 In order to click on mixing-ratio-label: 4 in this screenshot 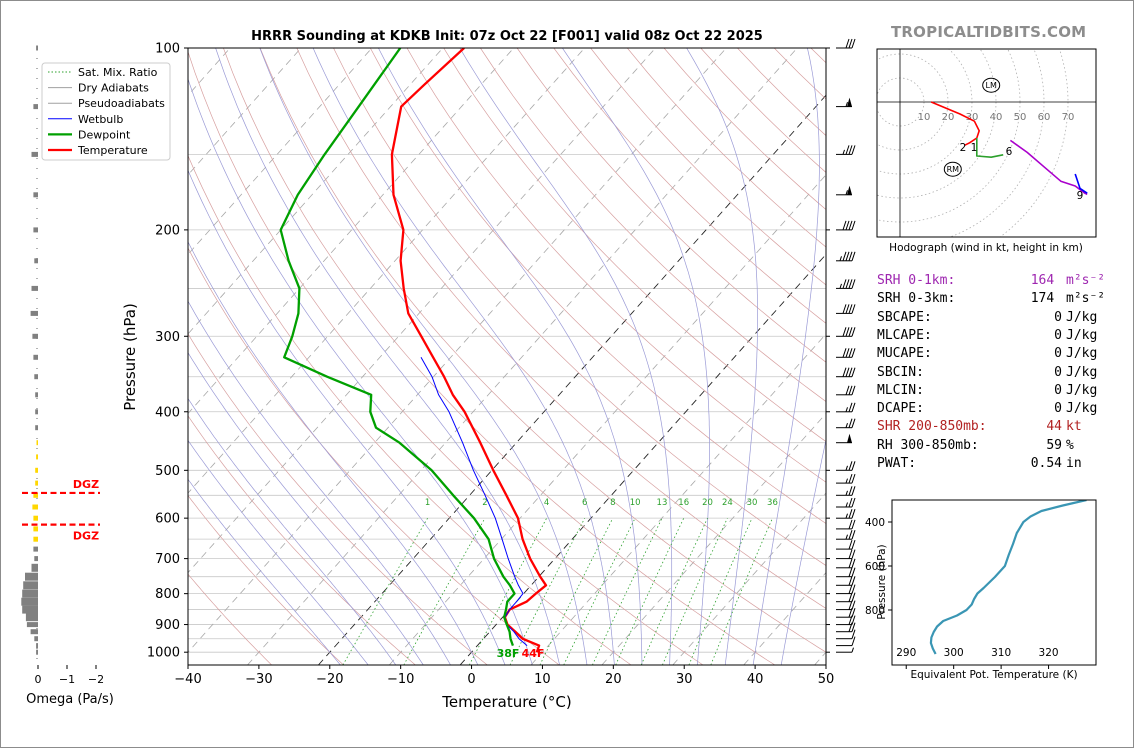, I will do `click(546, 503)`.